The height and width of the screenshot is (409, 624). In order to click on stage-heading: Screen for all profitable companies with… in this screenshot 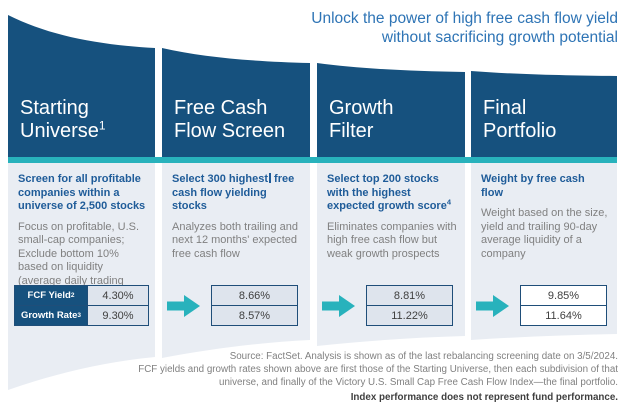, I will do `click(82, 192)`.